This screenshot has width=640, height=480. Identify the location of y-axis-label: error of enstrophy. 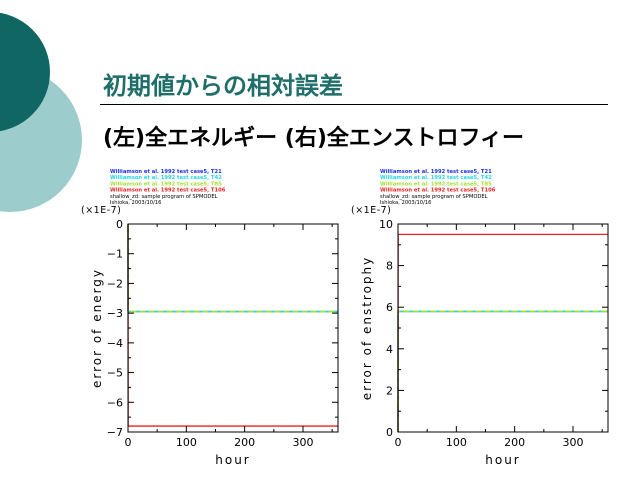
(367, 328).